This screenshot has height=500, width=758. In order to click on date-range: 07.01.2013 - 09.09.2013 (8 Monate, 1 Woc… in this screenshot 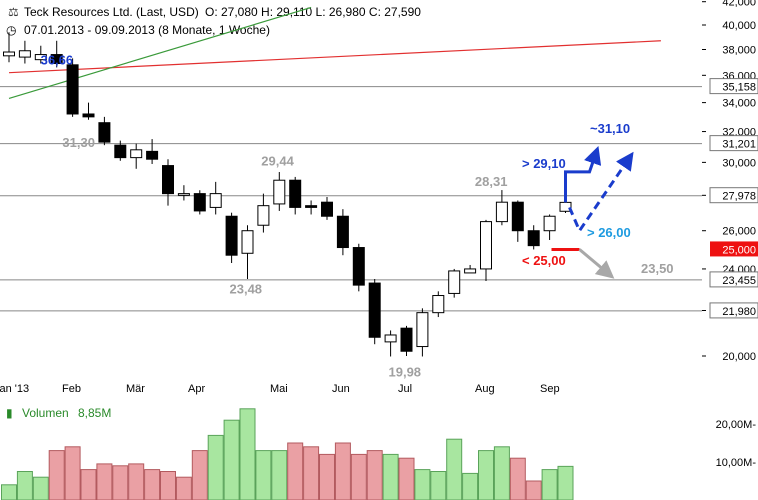, I will do `click(147, 30)`.